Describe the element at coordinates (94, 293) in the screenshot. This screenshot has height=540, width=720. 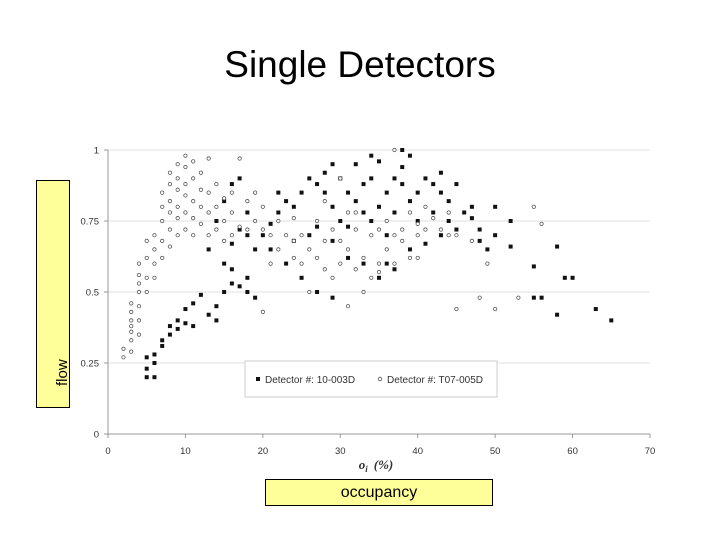
I see `y-axis-ticks: 0 0.25 0.5 0.75 1` at that location.